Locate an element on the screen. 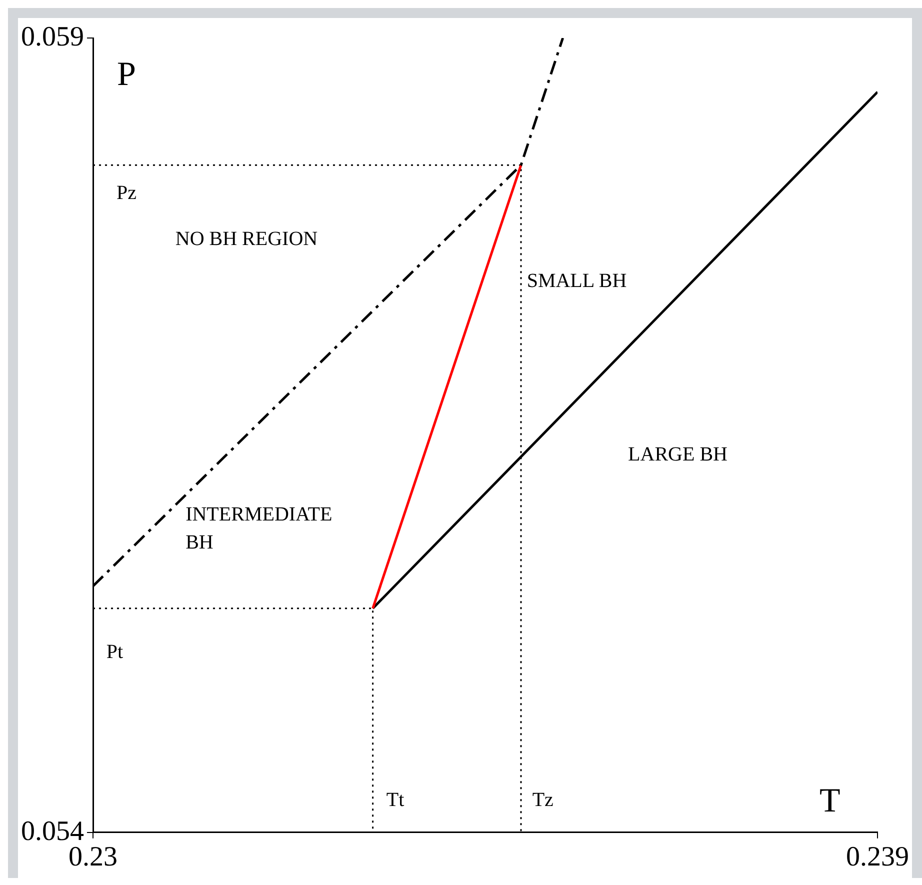 This screenshot has width=922, height=885. annotation: Tt is located at coordinates (395, 799).